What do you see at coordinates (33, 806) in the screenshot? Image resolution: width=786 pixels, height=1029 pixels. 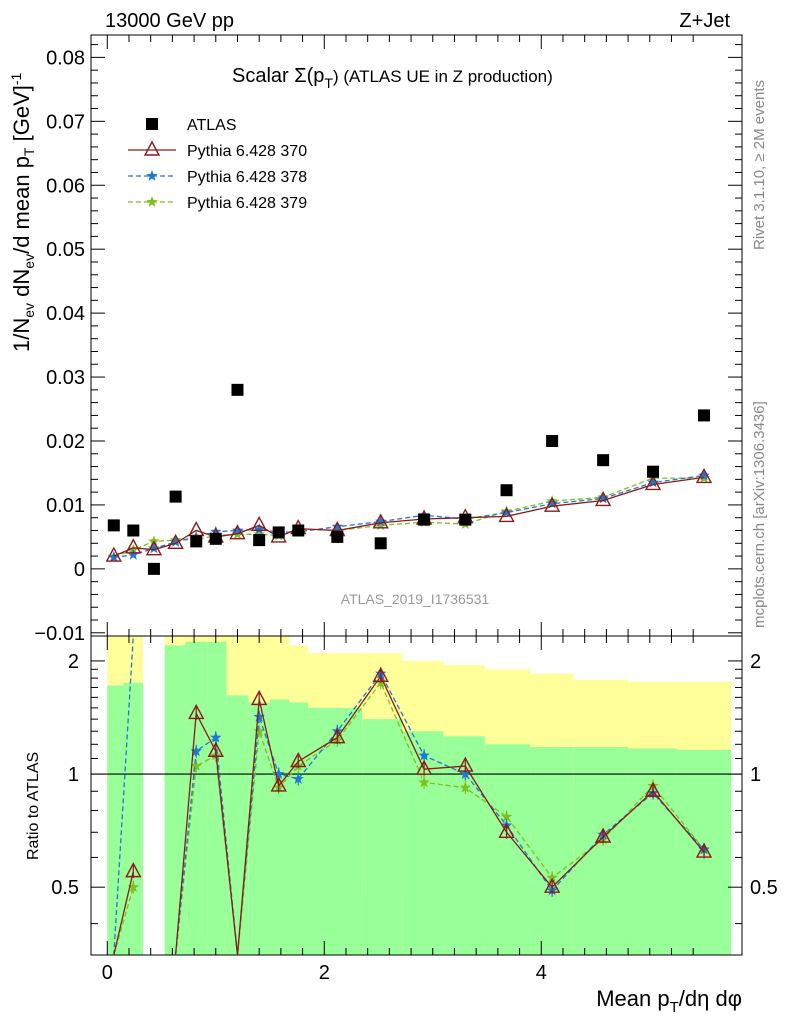 I see `ratio-y-axis-label: Ratio to ATLAS` at bounding box center [33, 806].